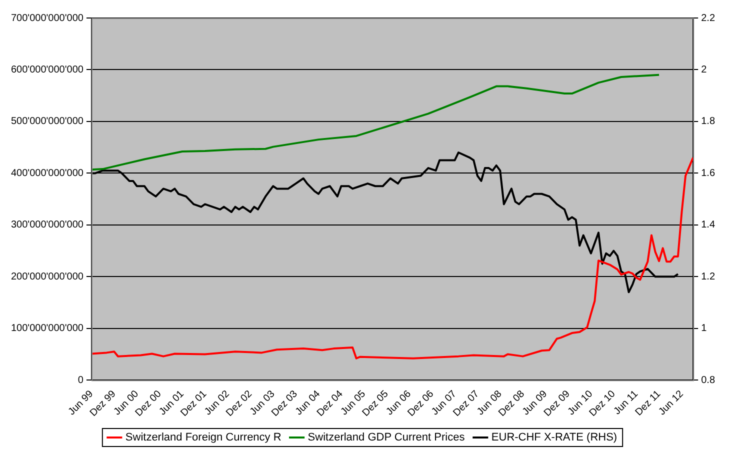 The height and width of the screenshot is (461, 730). I want to click on legend-label: Switzerland Foreign Currency R, so click(203, 438).